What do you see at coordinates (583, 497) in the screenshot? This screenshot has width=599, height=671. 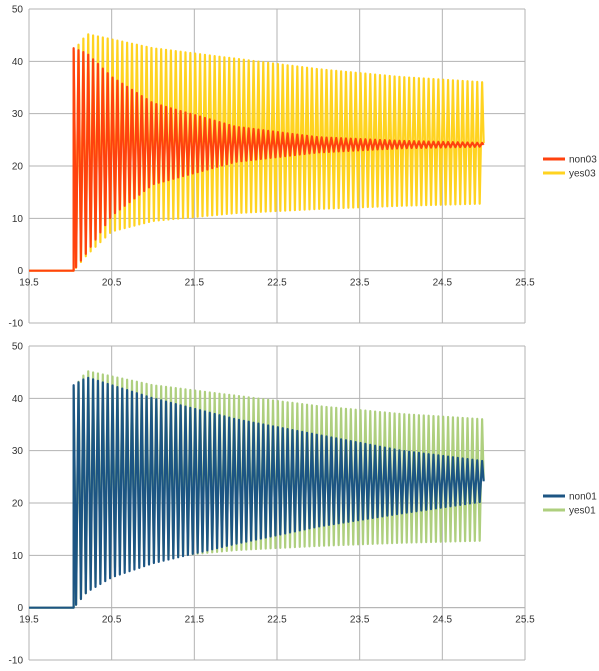 I see `legend-label-non01: non01` at bounding box center [583, 497].